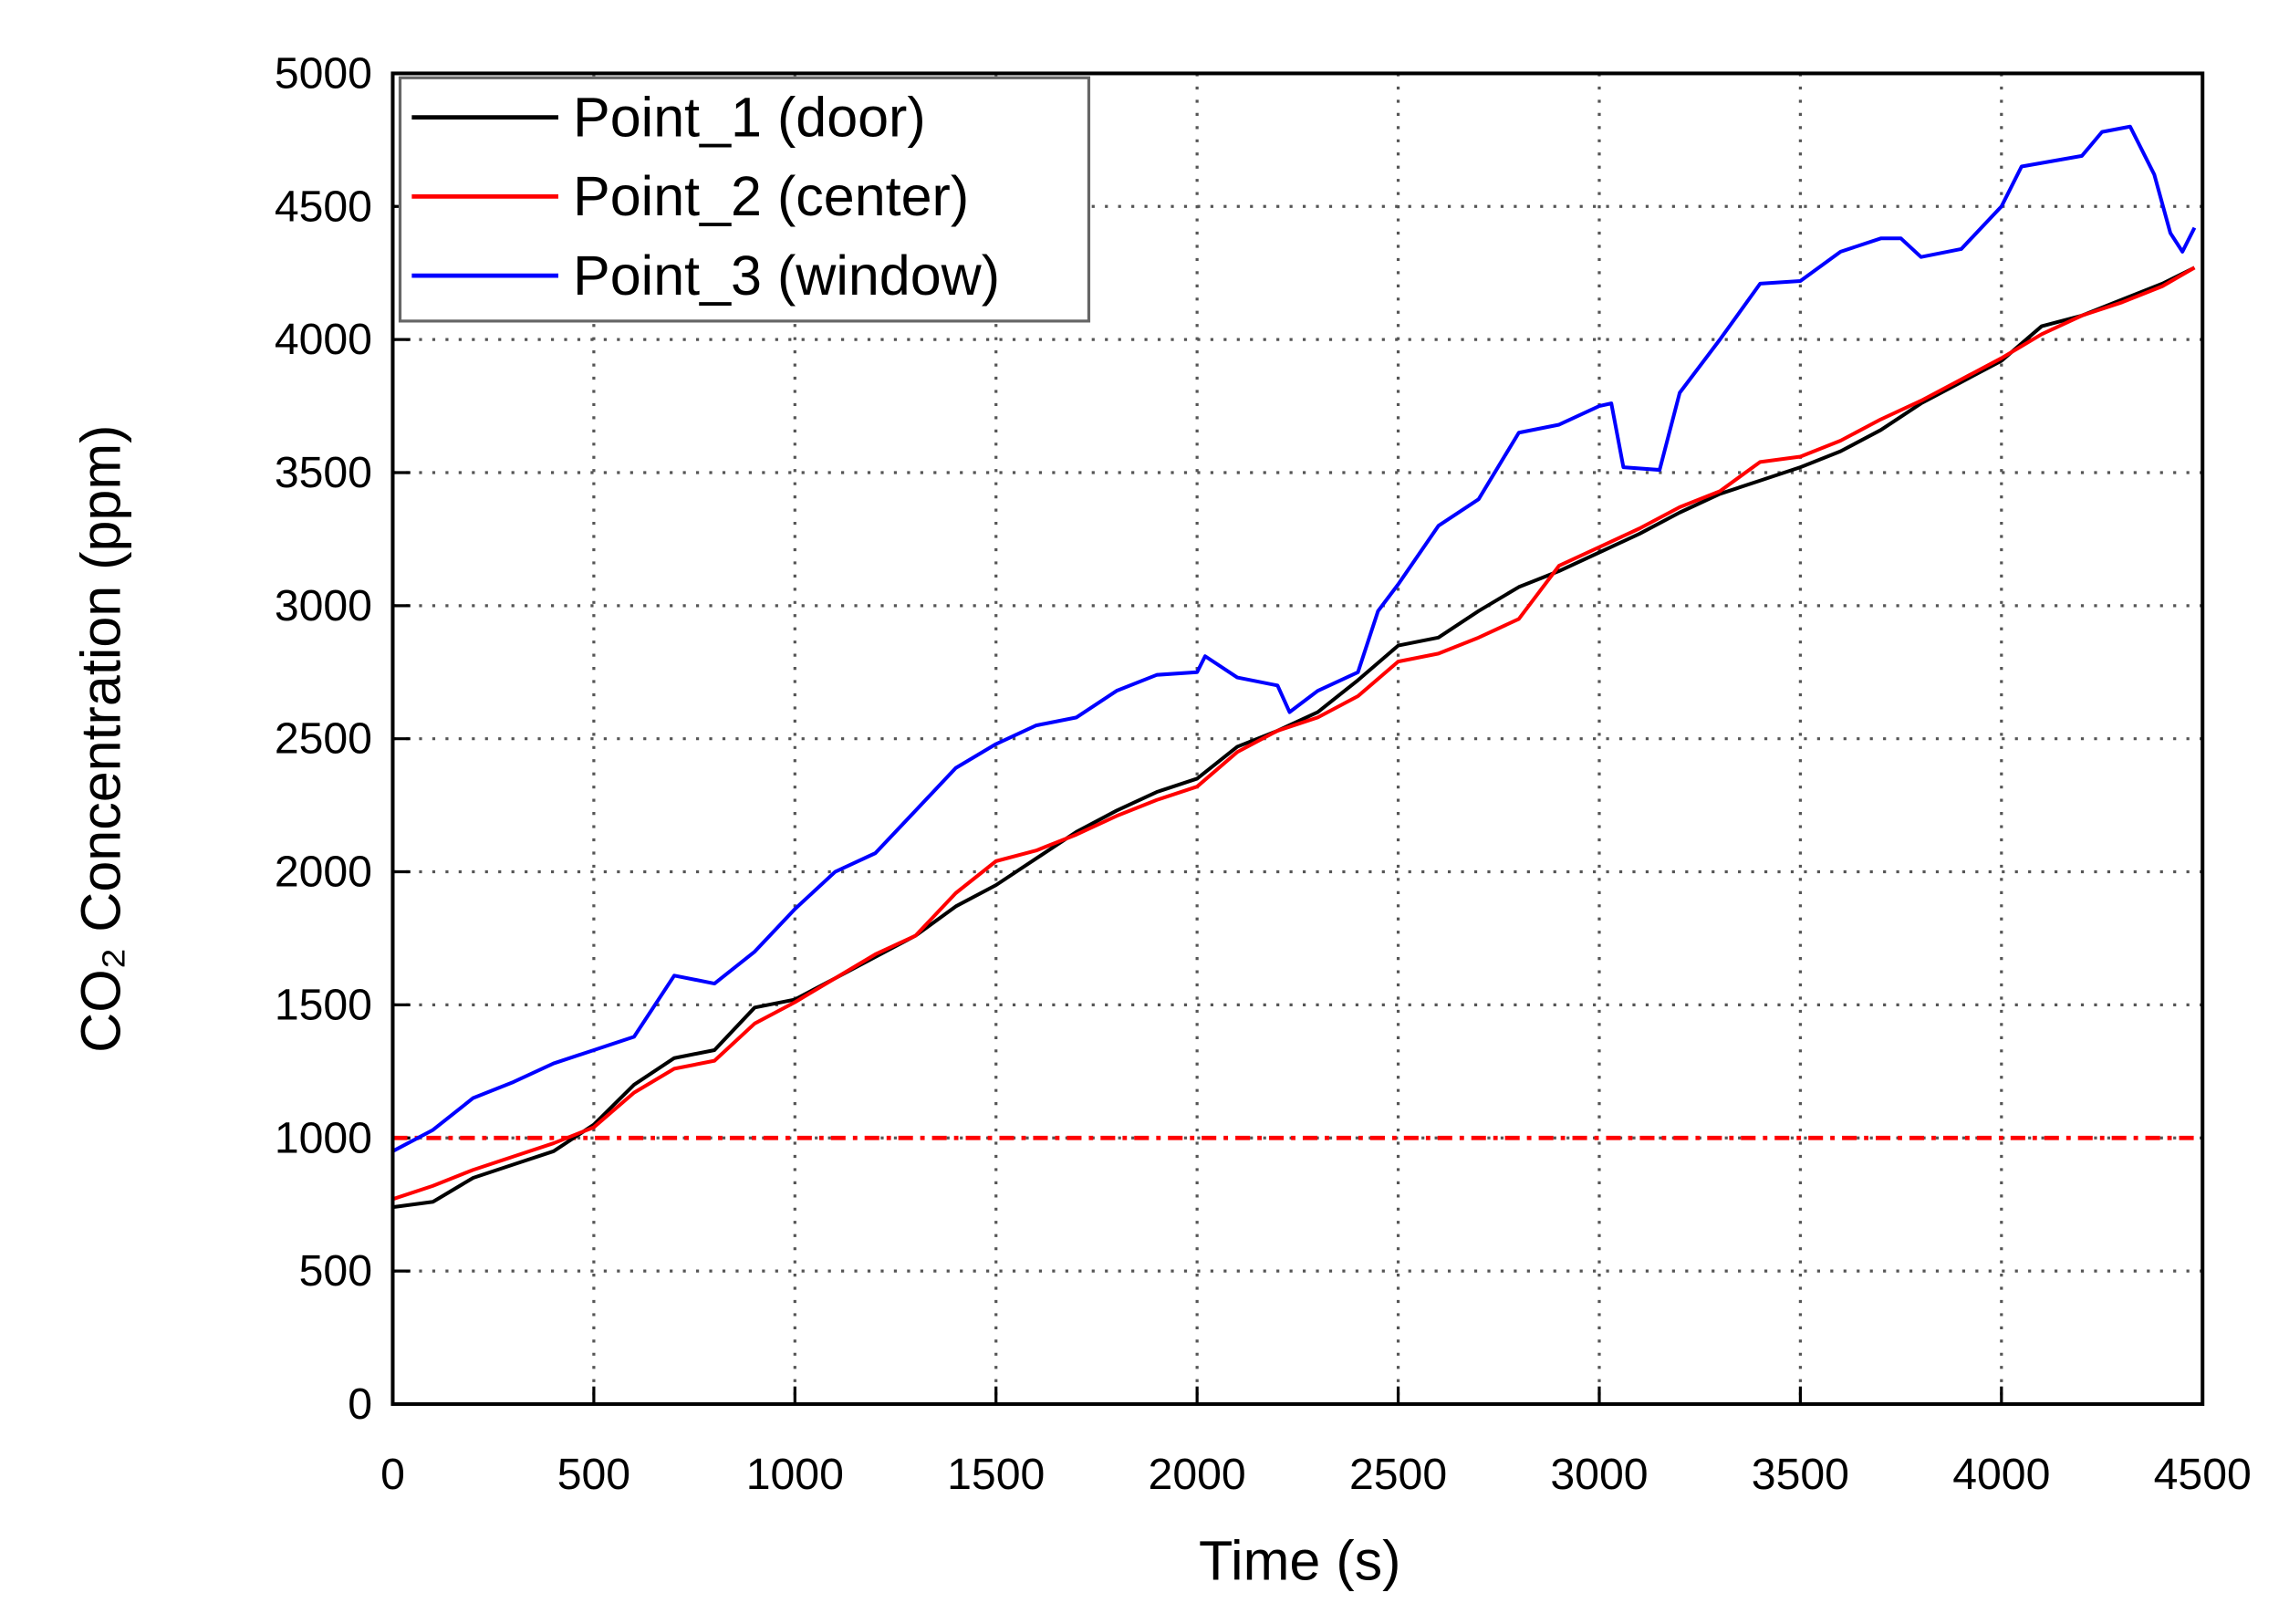 This screenshot has height=1624, width=2289. Describe the element at coordinates (323, 739) in the screenshot. I see `y-tick-label: 2500` at that location.